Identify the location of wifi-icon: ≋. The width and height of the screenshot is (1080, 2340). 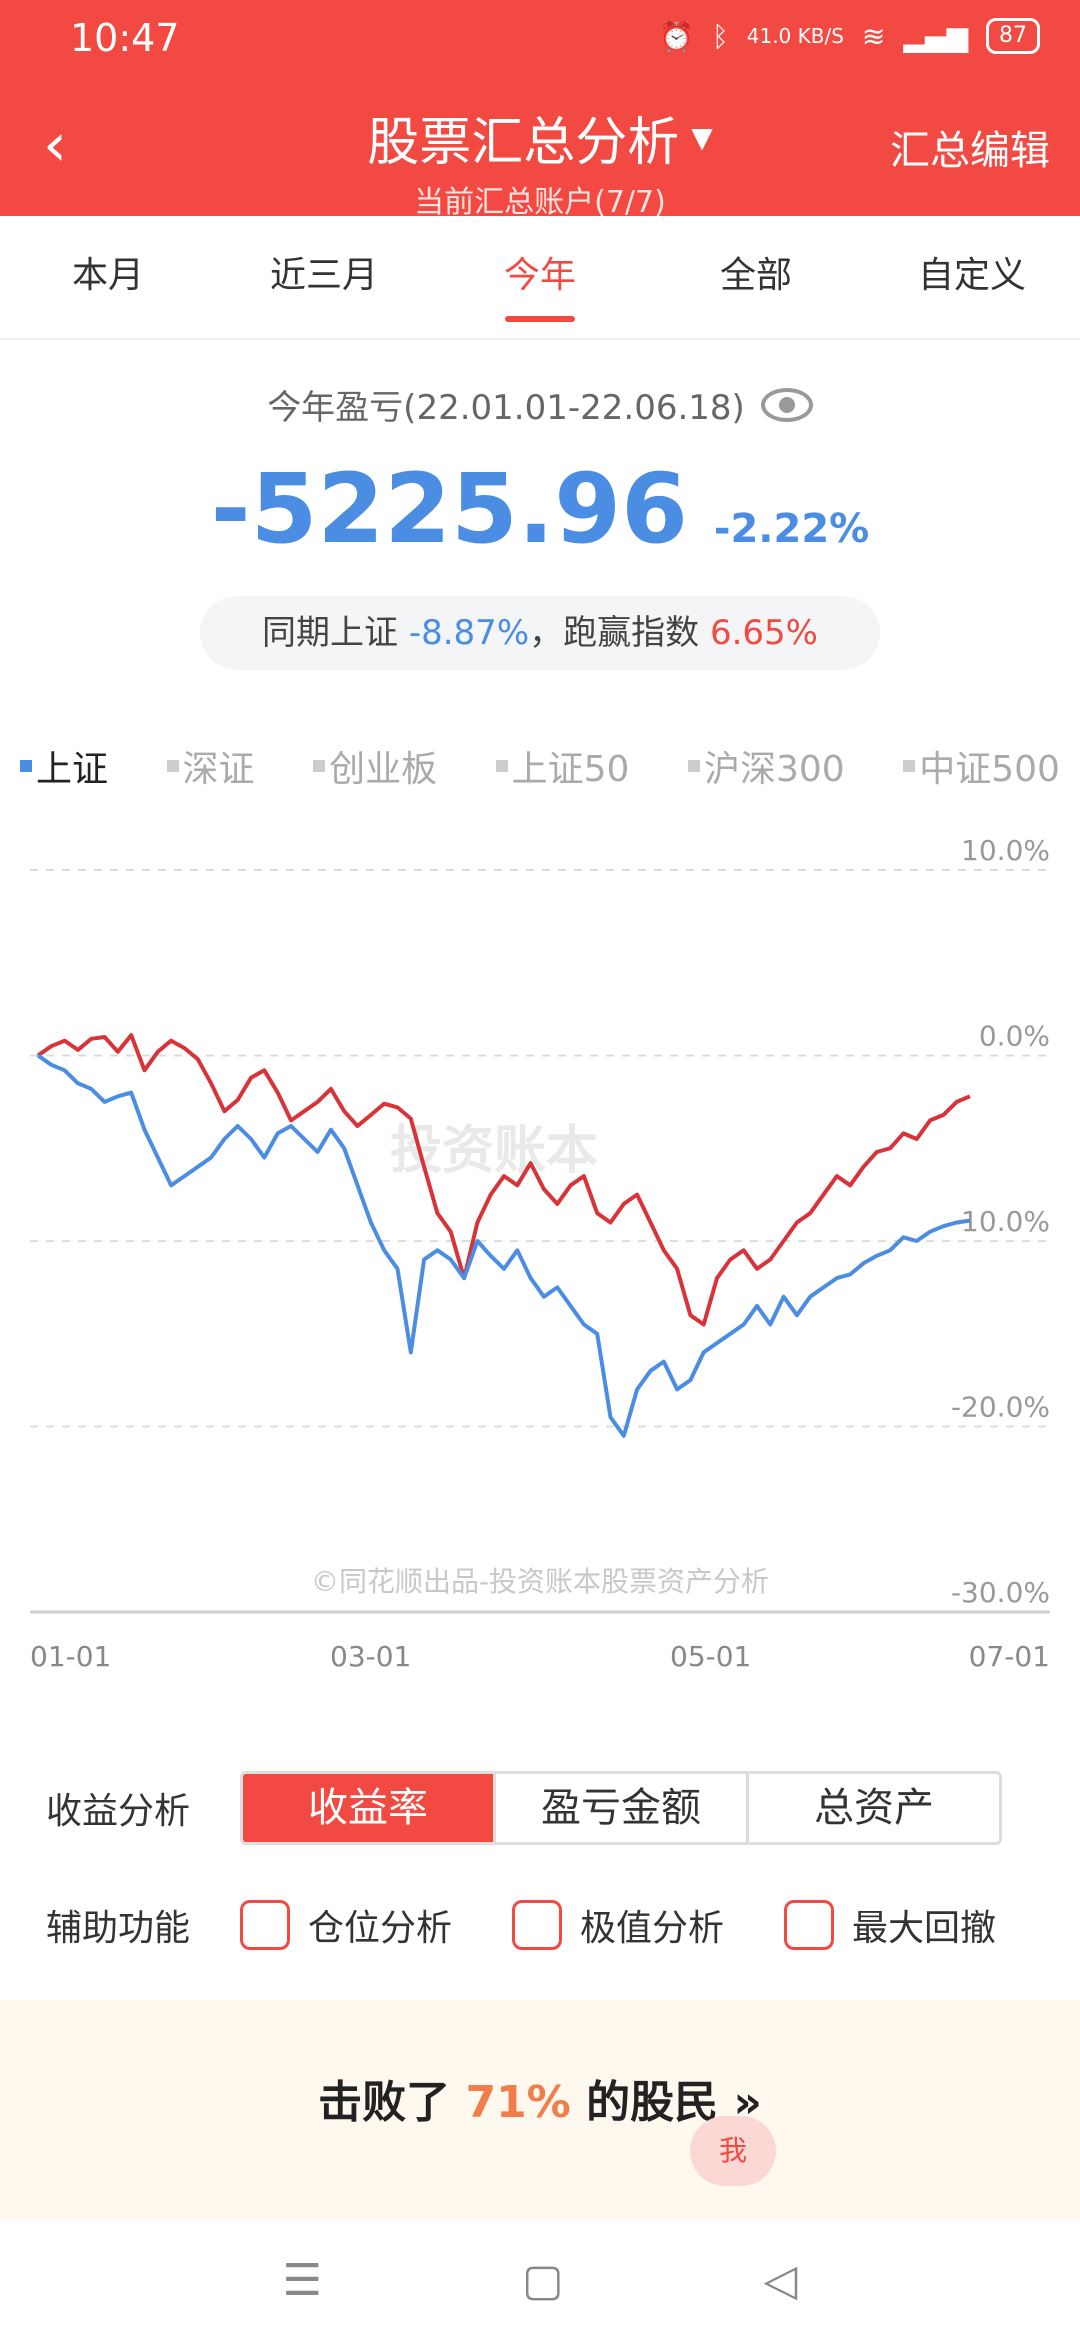
(873, 36).